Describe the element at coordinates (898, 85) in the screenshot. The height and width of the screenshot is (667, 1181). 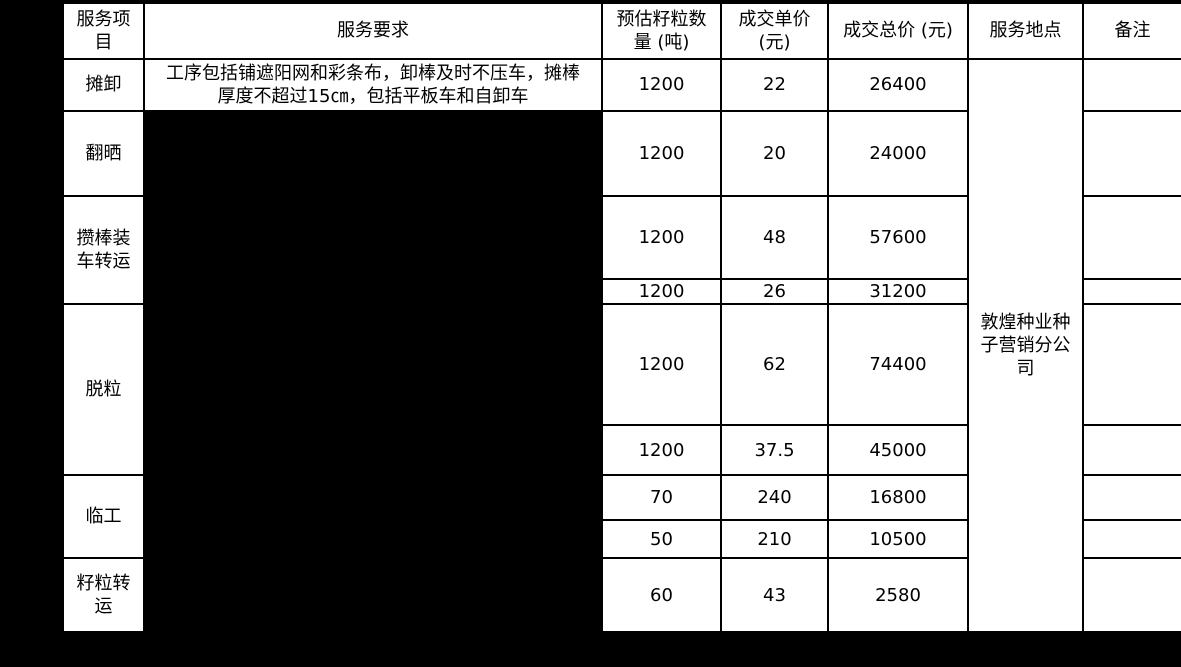
I see `total-price-cell: 26400` at that location.